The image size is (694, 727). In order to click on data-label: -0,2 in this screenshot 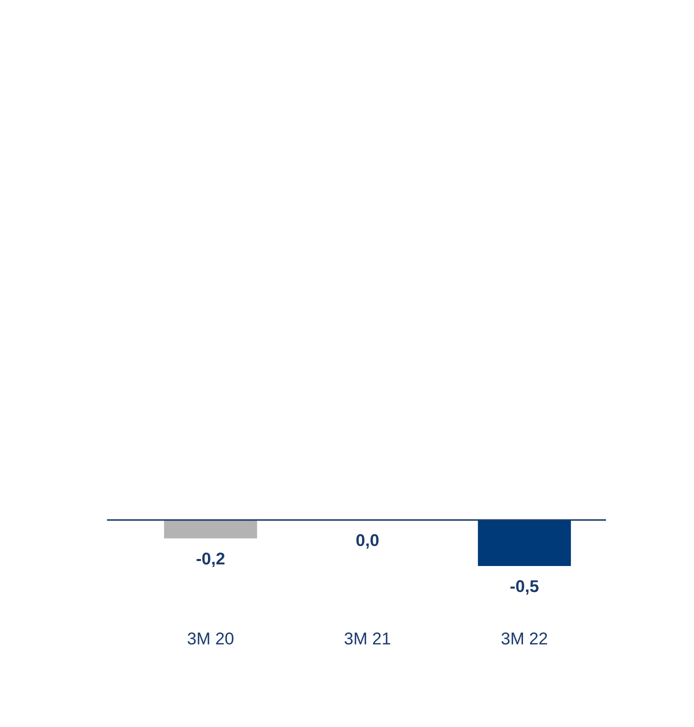, I will do `click(210, 560)`.